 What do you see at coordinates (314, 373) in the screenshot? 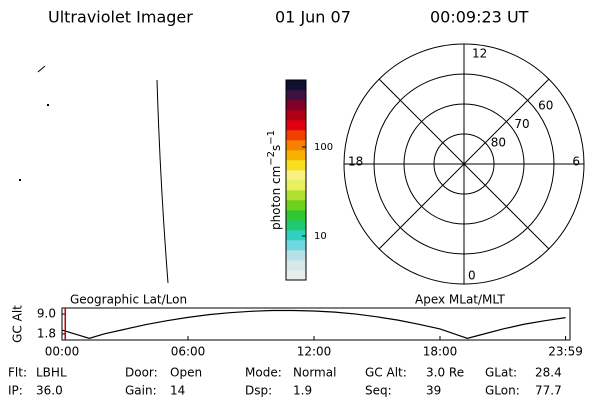
I see `field-value: Normal` at bounding box center [314, 373].